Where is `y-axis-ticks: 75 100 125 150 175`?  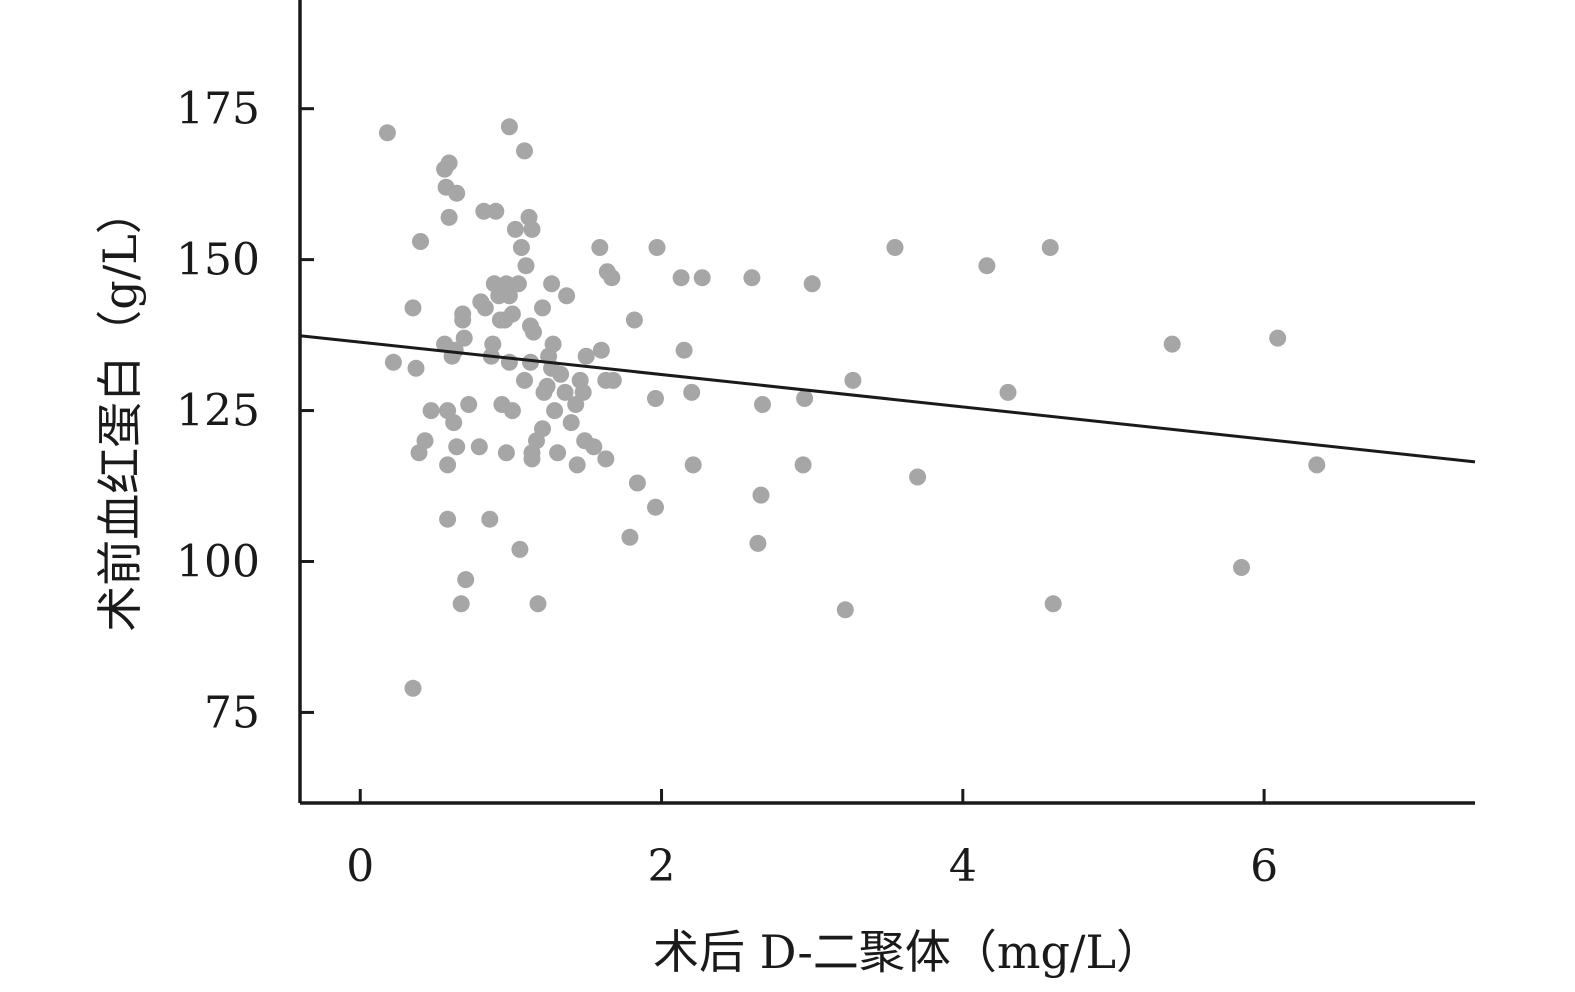
y-axis-ticks: 75 100 125 150 175 is located at coordinates (245, 411).